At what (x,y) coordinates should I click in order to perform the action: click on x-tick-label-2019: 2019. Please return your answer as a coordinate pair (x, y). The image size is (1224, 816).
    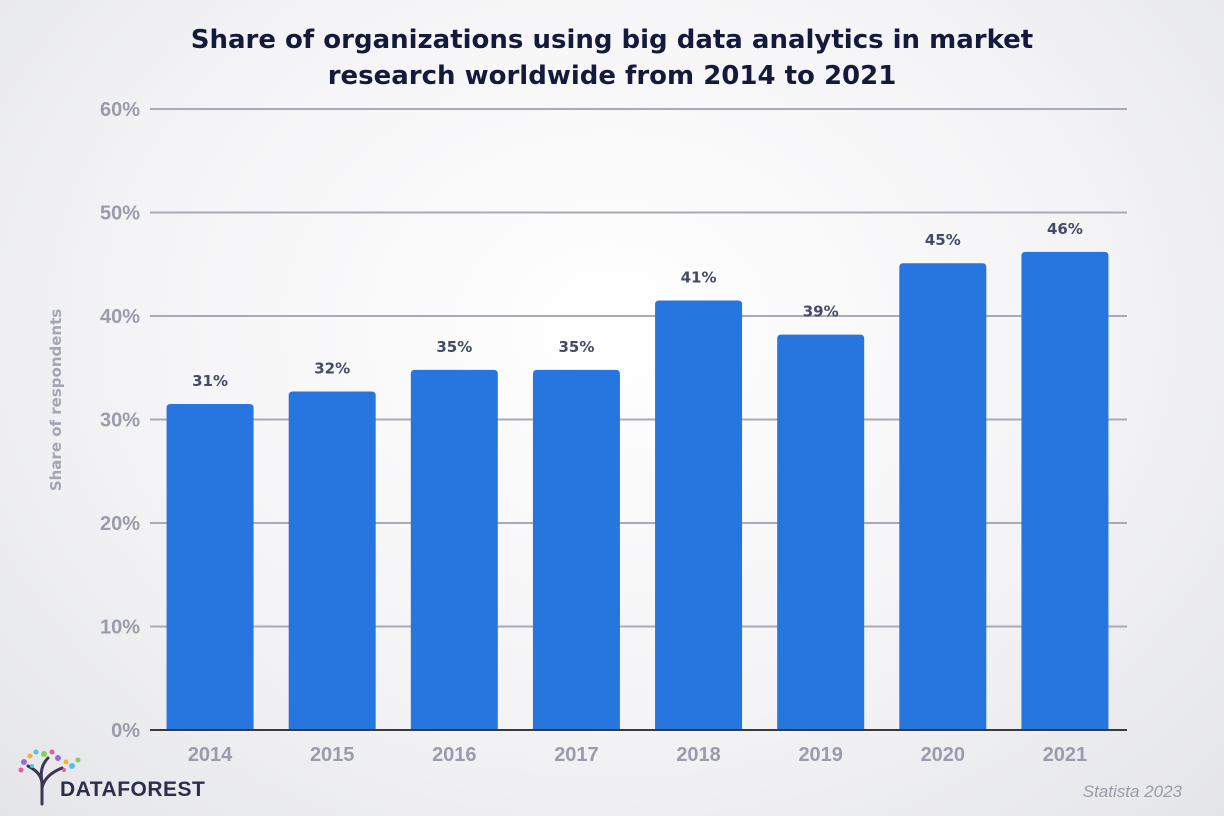
    Looking at the image, I should click on (820, 755).